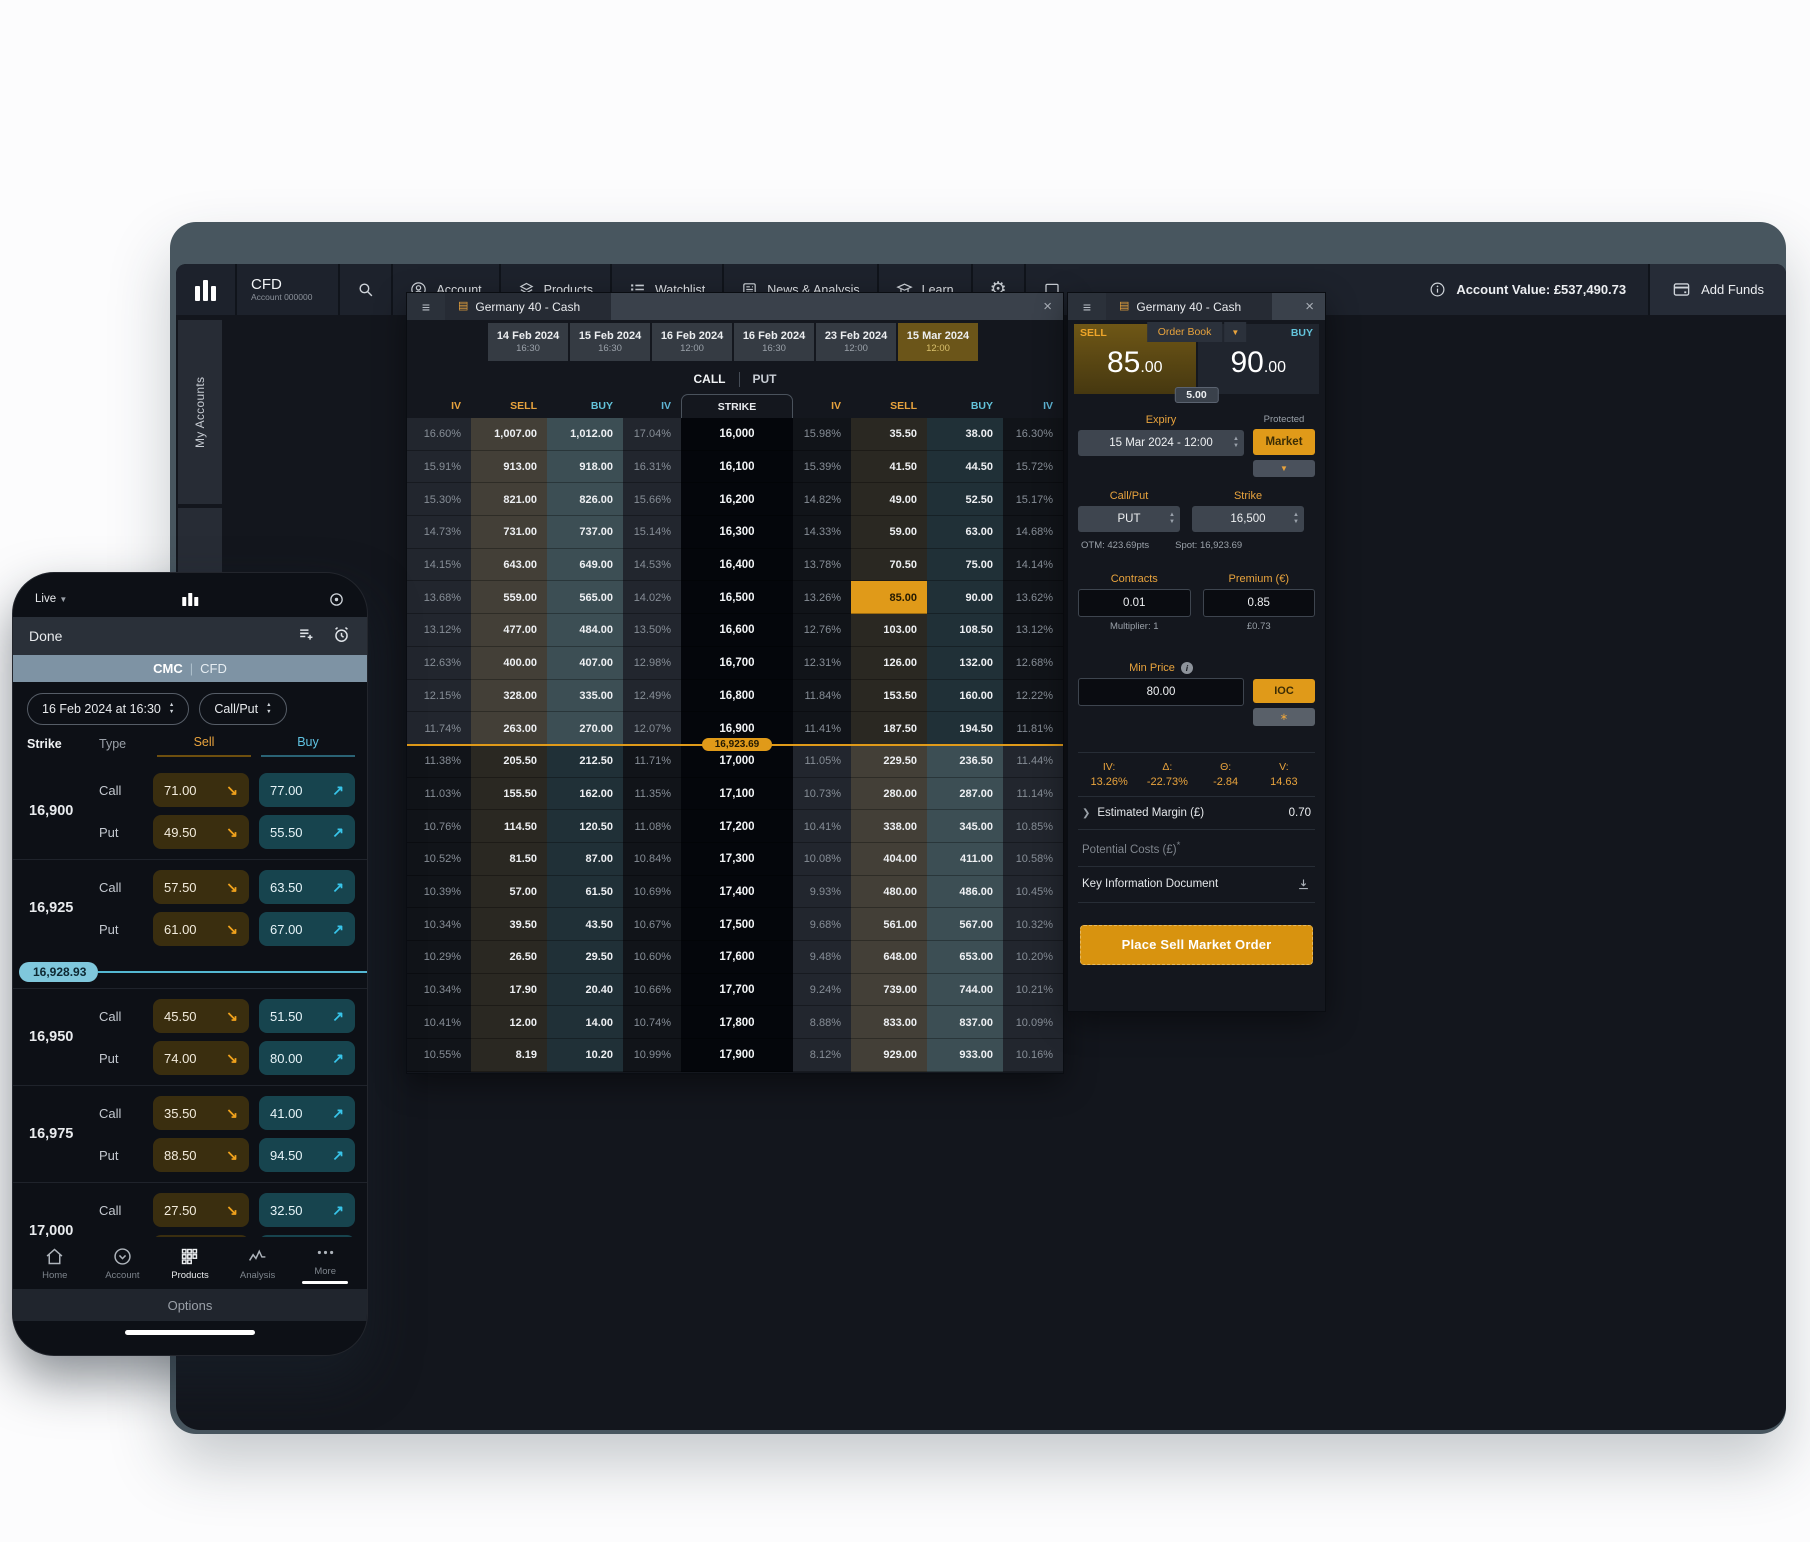 The image size is (1810, 1542). I want to click on put-sell-price: 561.00, so click(889, 924).